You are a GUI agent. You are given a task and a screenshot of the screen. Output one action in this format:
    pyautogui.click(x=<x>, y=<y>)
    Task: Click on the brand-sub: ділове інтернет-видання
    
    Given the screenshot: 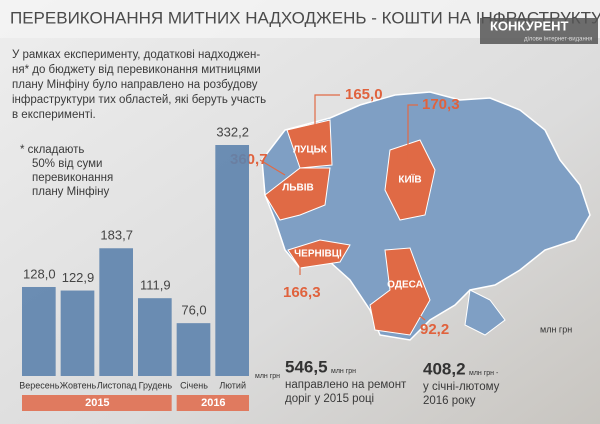 What is the action you would take?
    pyautogui.click(x=558, y=40)
    